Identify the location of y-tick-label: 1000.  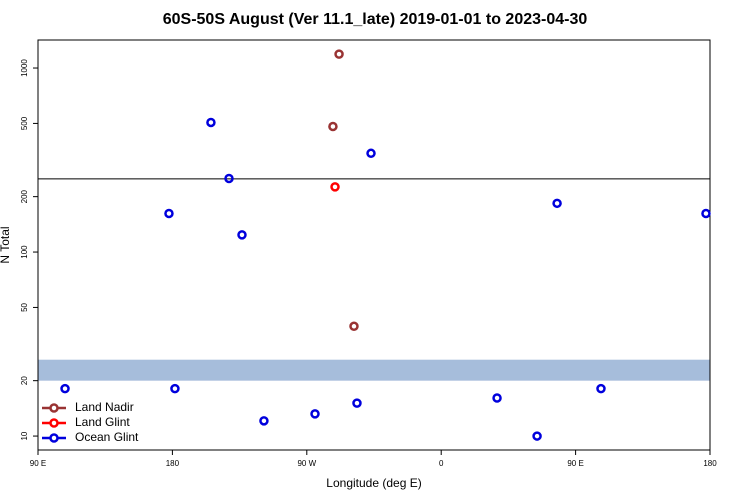
(24, 68).